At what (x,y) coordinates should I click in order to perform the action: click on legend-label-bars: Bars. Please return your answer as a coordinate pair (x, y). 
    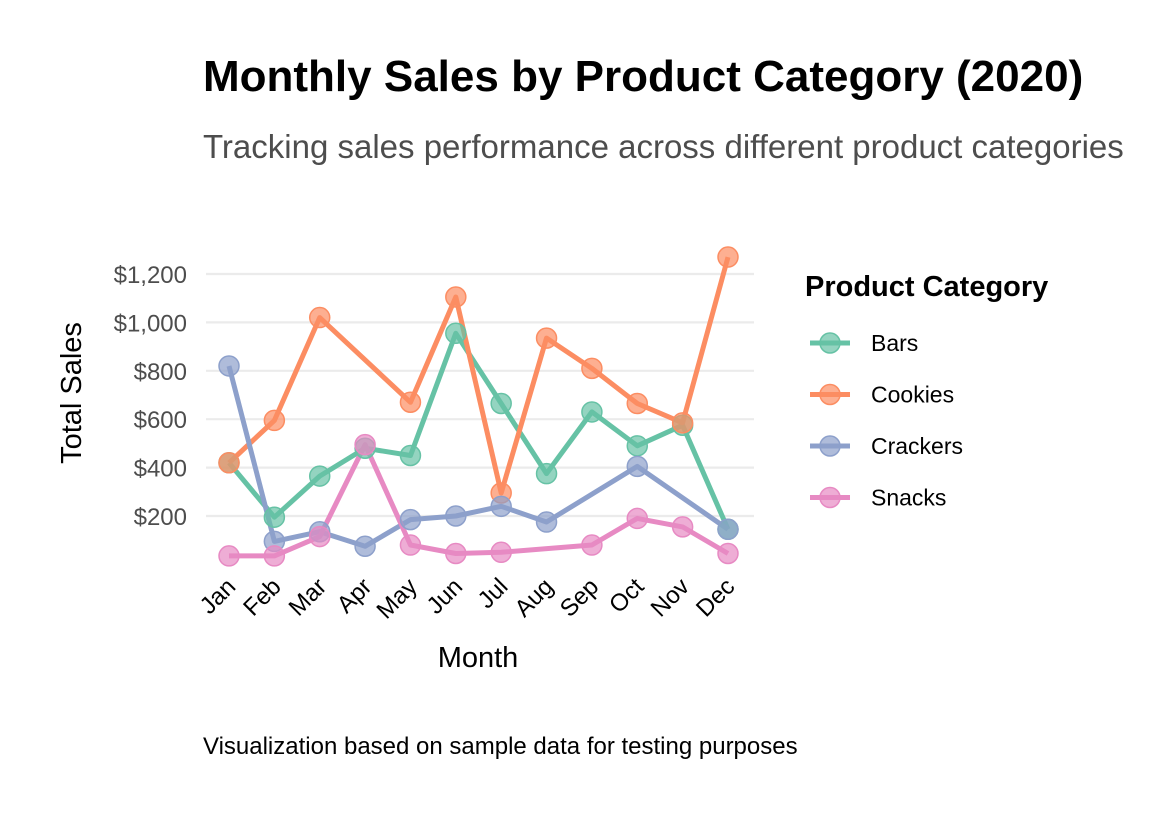
    Looking at the image, I should click on (894, 343).